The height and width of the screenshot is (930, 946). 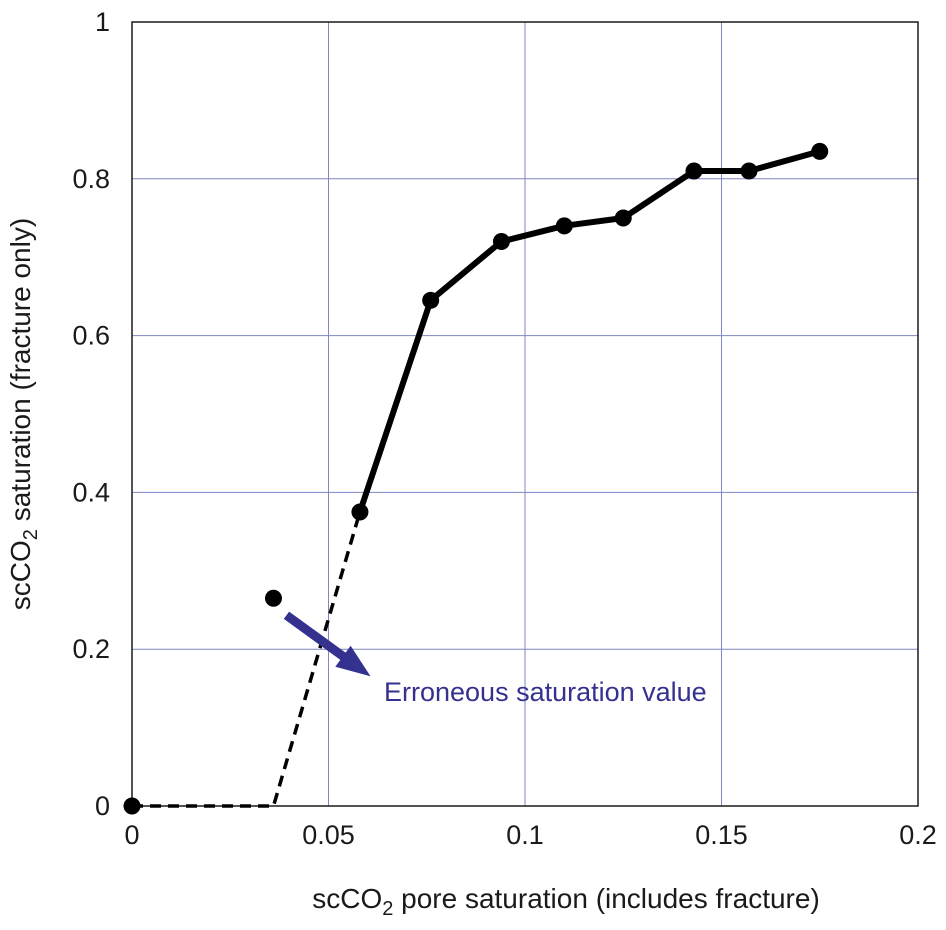 What do you see at coordinates (495, 659) in the screenshot?
I see `annotation-layer: Erroneous saturation value` at bounding box center [495, 659].